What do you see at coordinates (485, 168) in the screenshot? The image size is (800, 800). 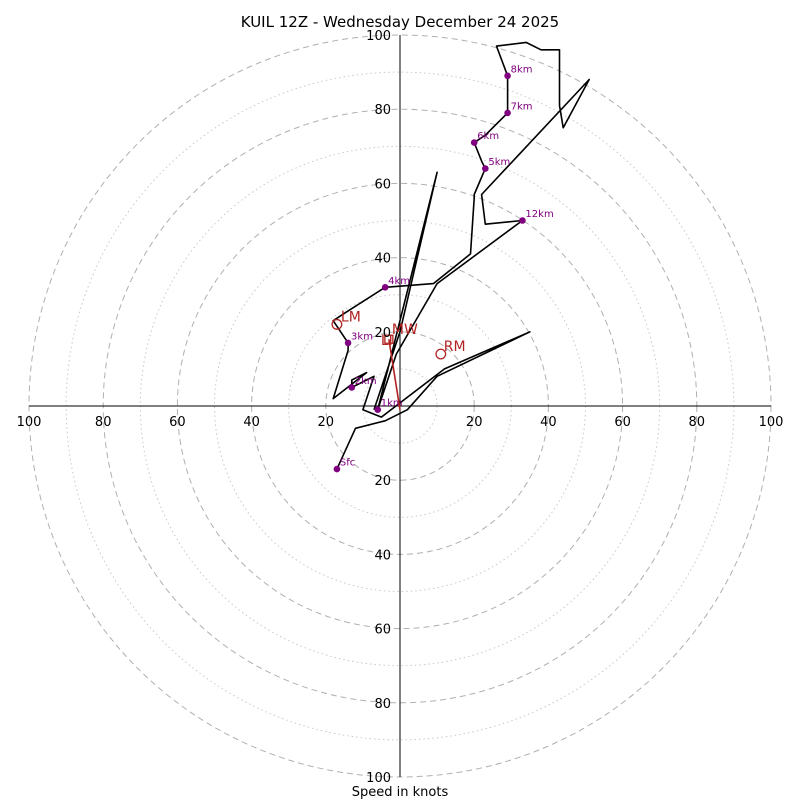 I see `height-marker-5km` at bounding box center [485, 168].